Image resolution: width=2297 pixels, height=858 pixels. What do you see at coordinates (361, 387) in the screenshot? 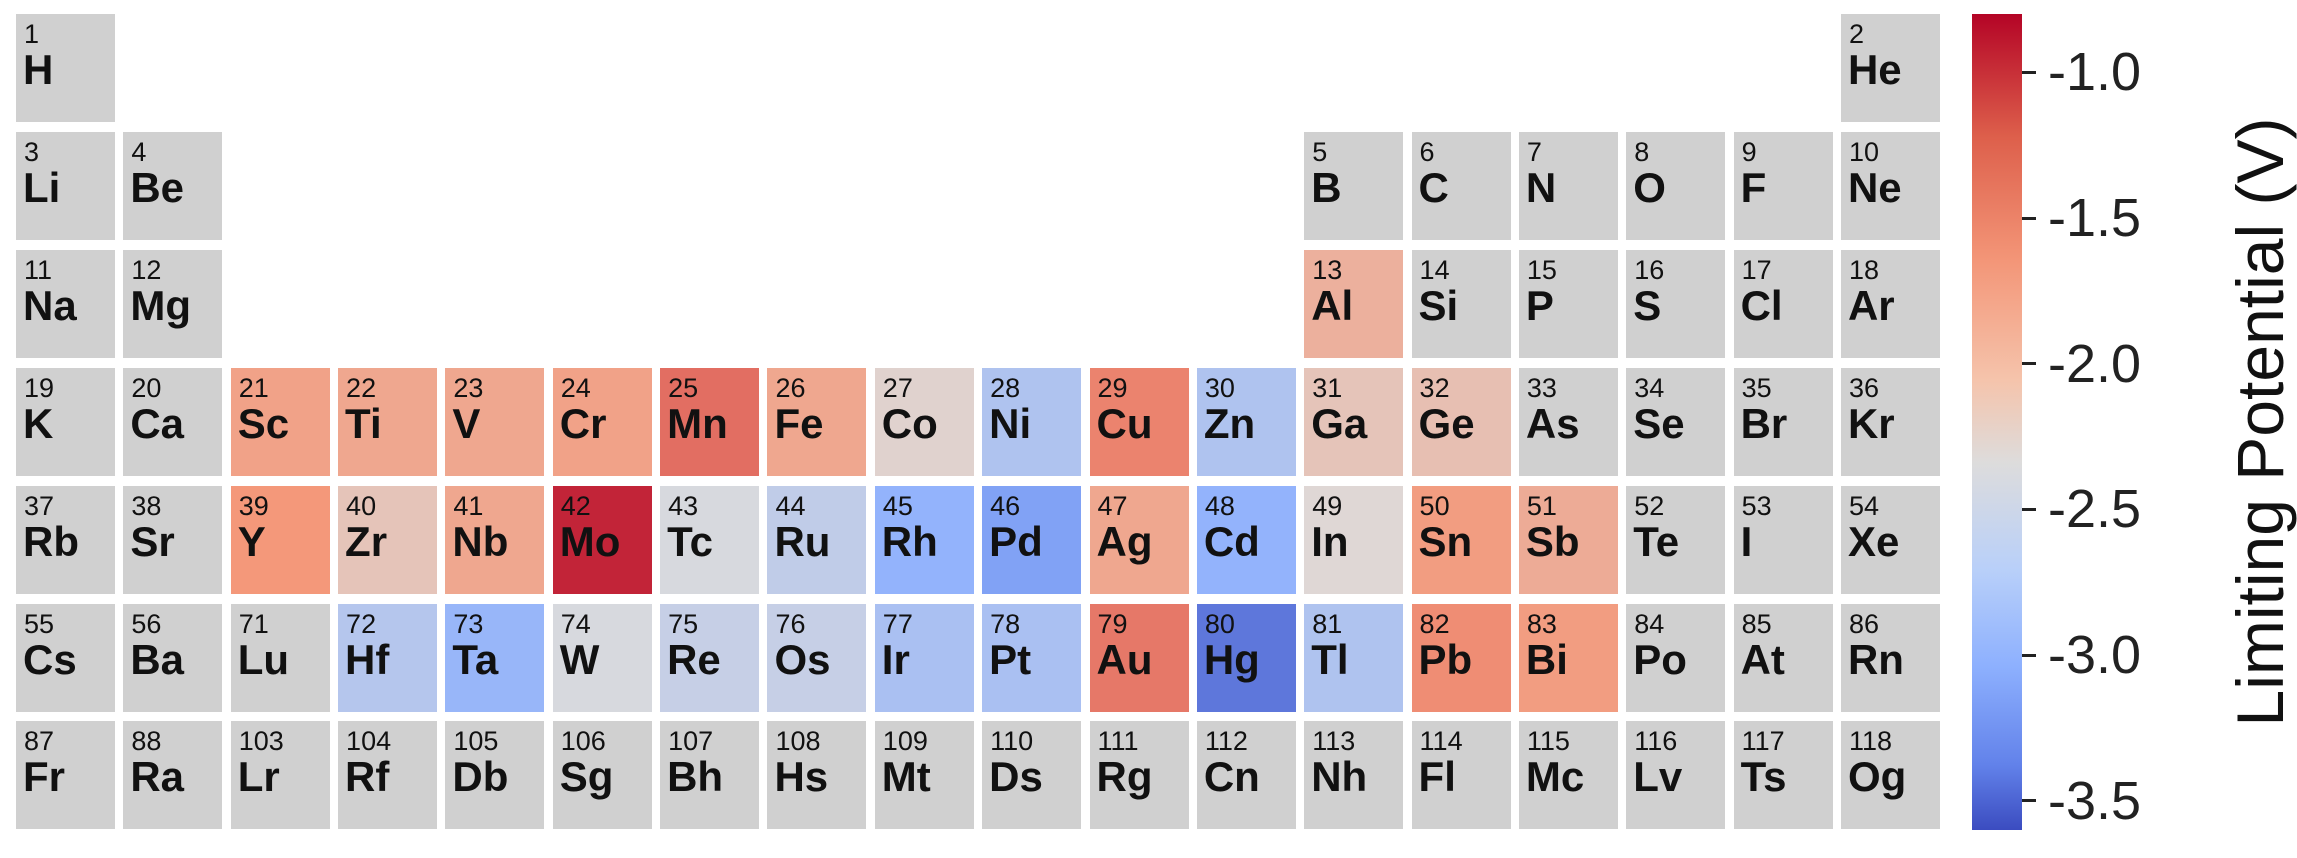
I see `atomic-number: 22` at bounding box center [361, 387].